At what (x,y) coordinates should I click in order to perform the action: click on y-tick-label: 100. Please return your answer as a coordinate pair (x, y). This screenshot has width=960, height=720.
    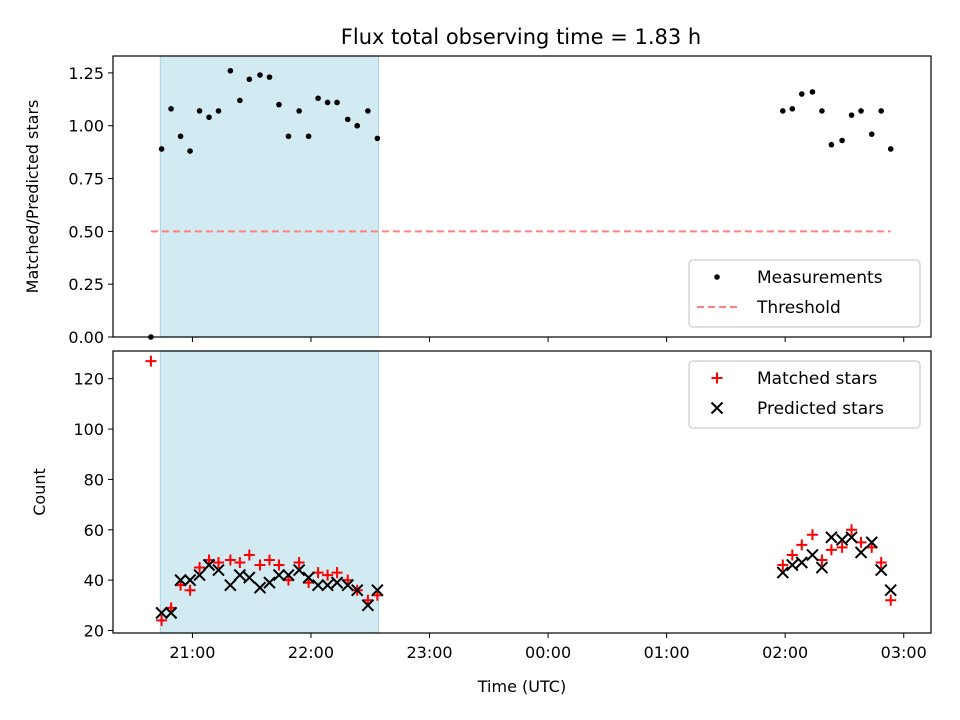
    Looking at the image, I should click on (88, 429).